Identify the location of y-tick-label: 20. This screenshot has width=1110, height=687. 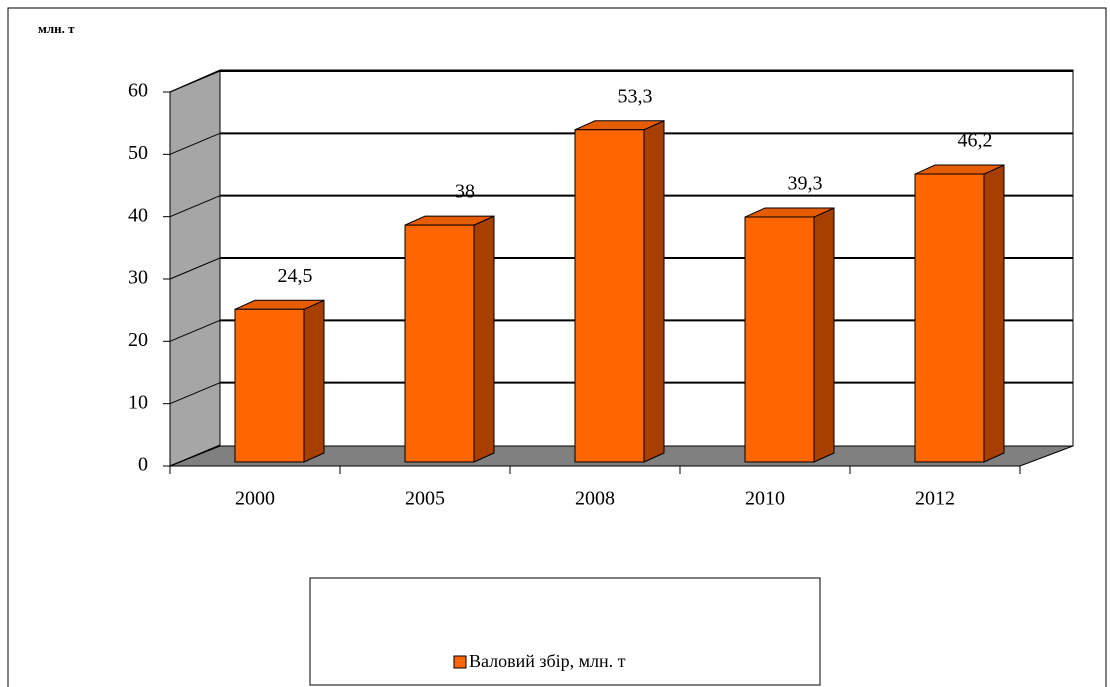
(138, 340).